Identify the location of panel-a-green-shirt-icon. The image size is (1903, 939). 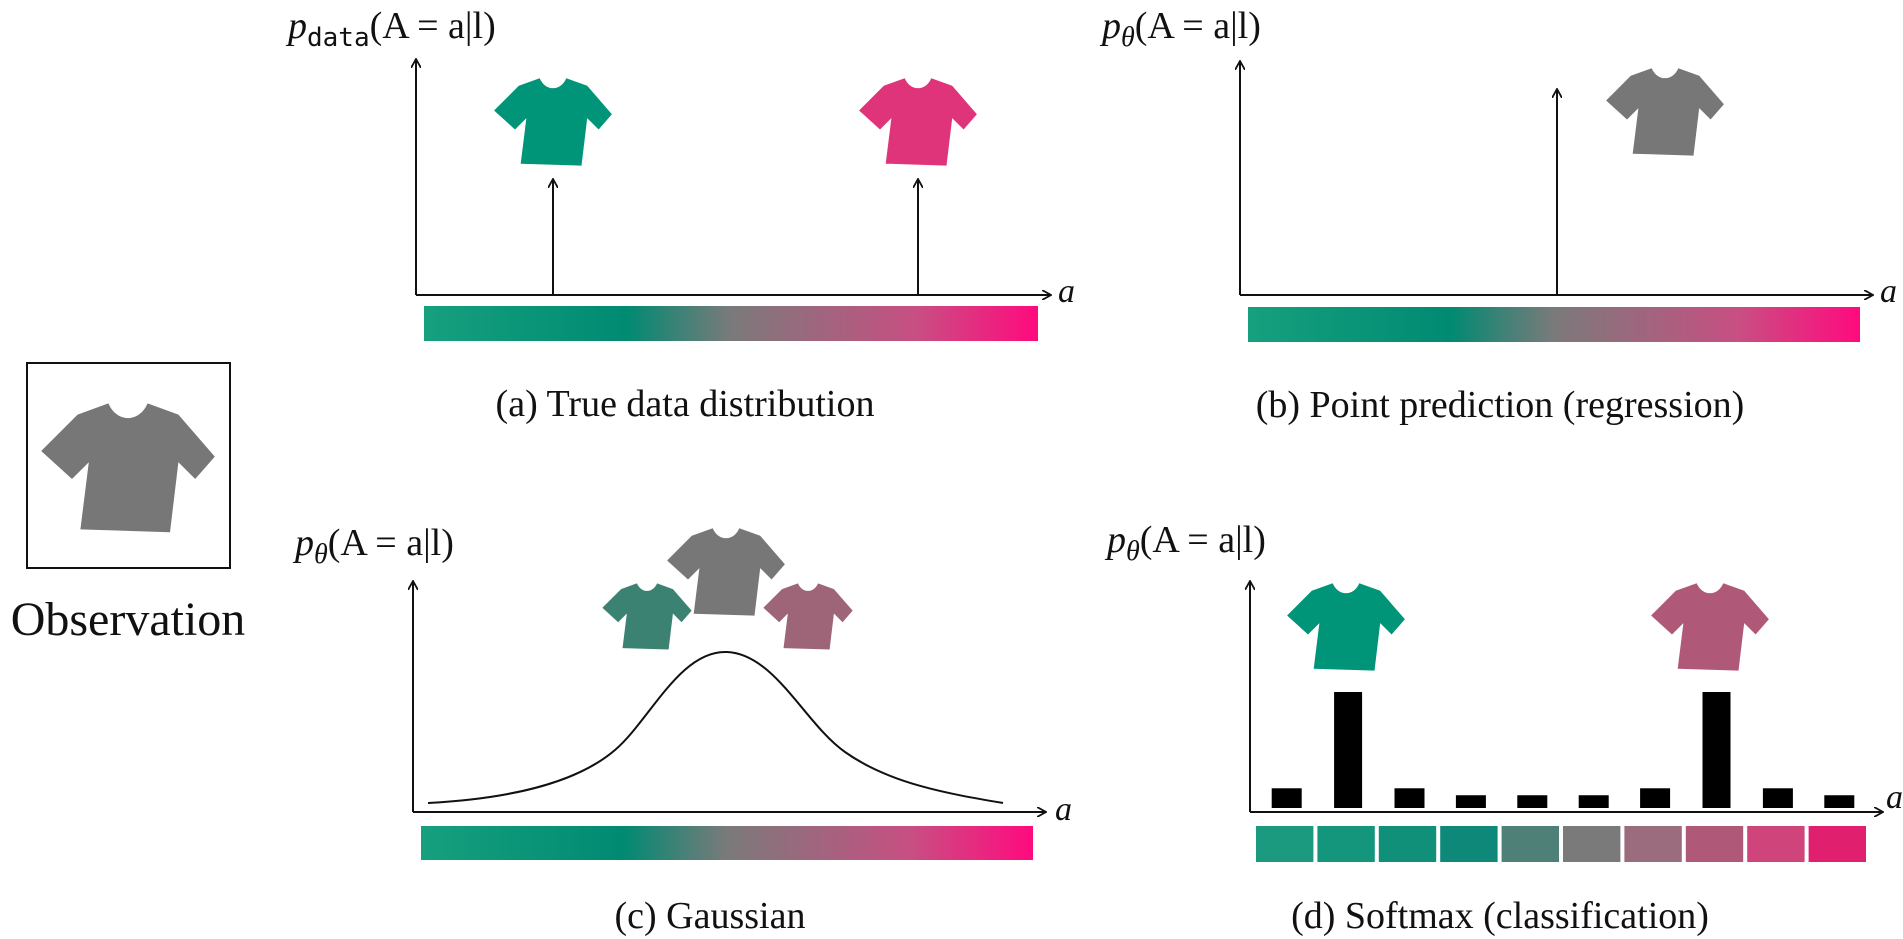
(553, 122).